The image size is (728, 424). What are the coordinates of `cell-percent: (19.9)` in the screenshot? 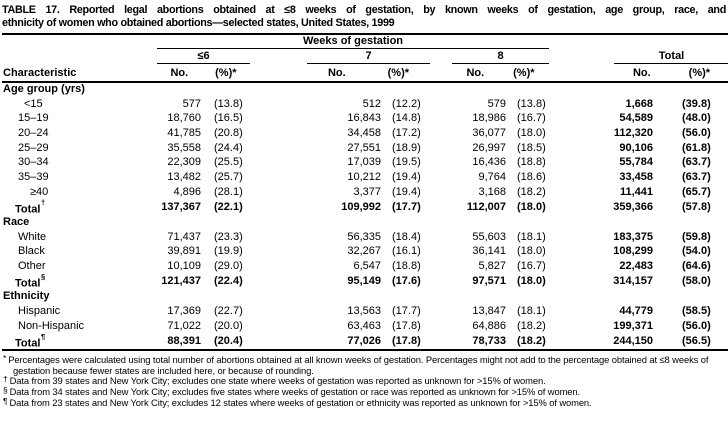 It's located at (228, 251).